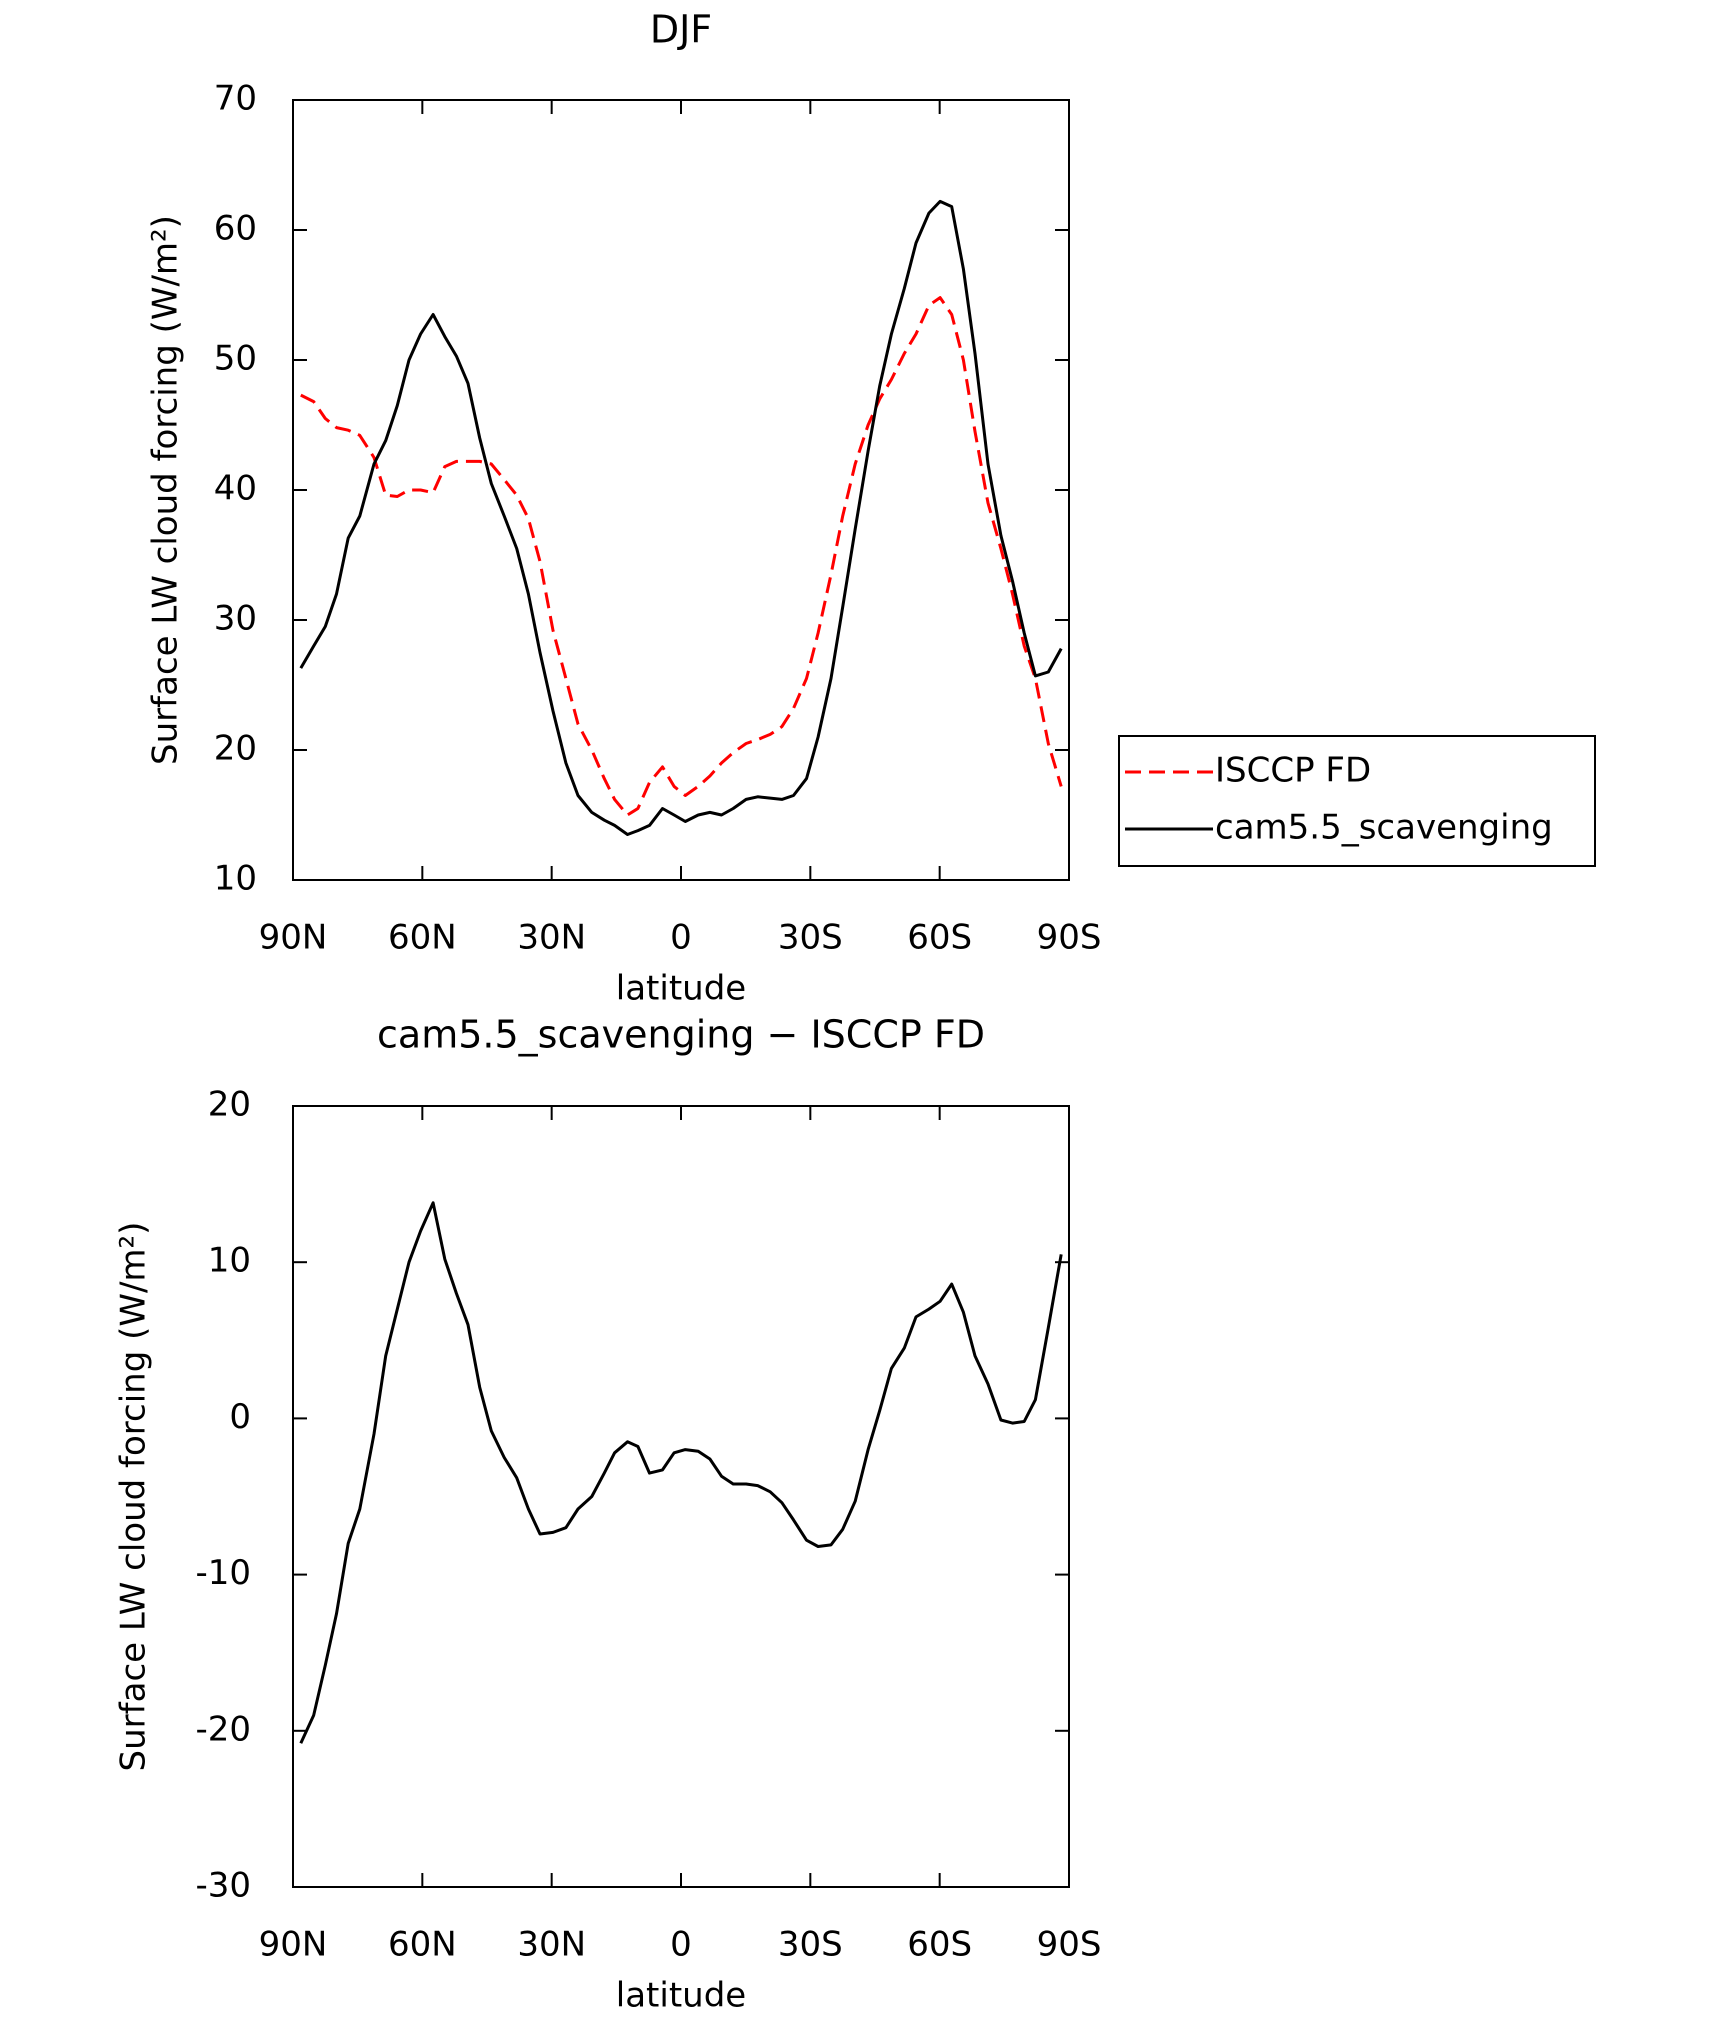 This screenshot has width=1710, height=2021. Describe the element at coordinates (1384, 828) in the screenshot. I see `legend-label: cam5.5_scavenging` at that location.